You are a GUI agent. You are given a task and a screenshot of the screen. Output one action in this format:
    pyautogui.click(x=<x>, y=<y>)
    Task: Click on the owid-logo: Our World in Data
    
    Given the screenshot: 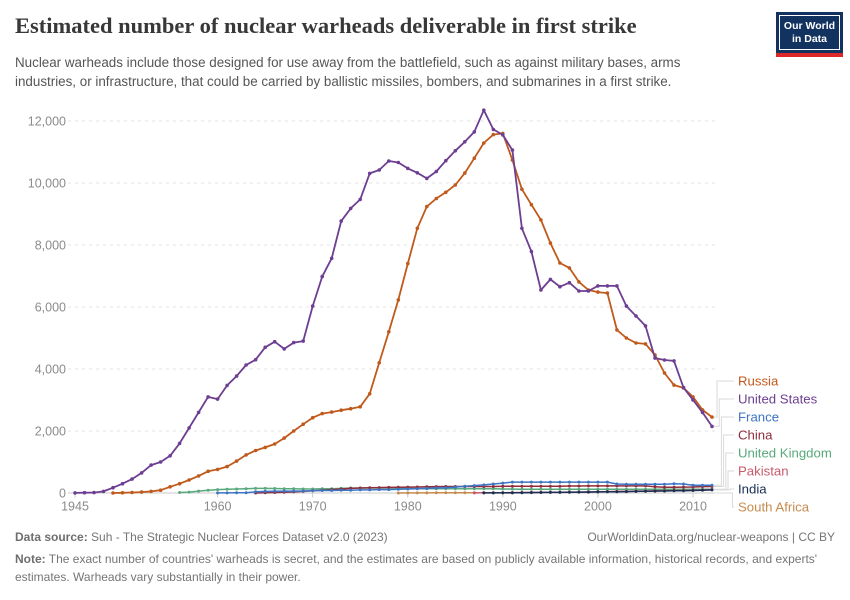 What is the action you would take?
    pyautogui.click(x=809, y=34)
    